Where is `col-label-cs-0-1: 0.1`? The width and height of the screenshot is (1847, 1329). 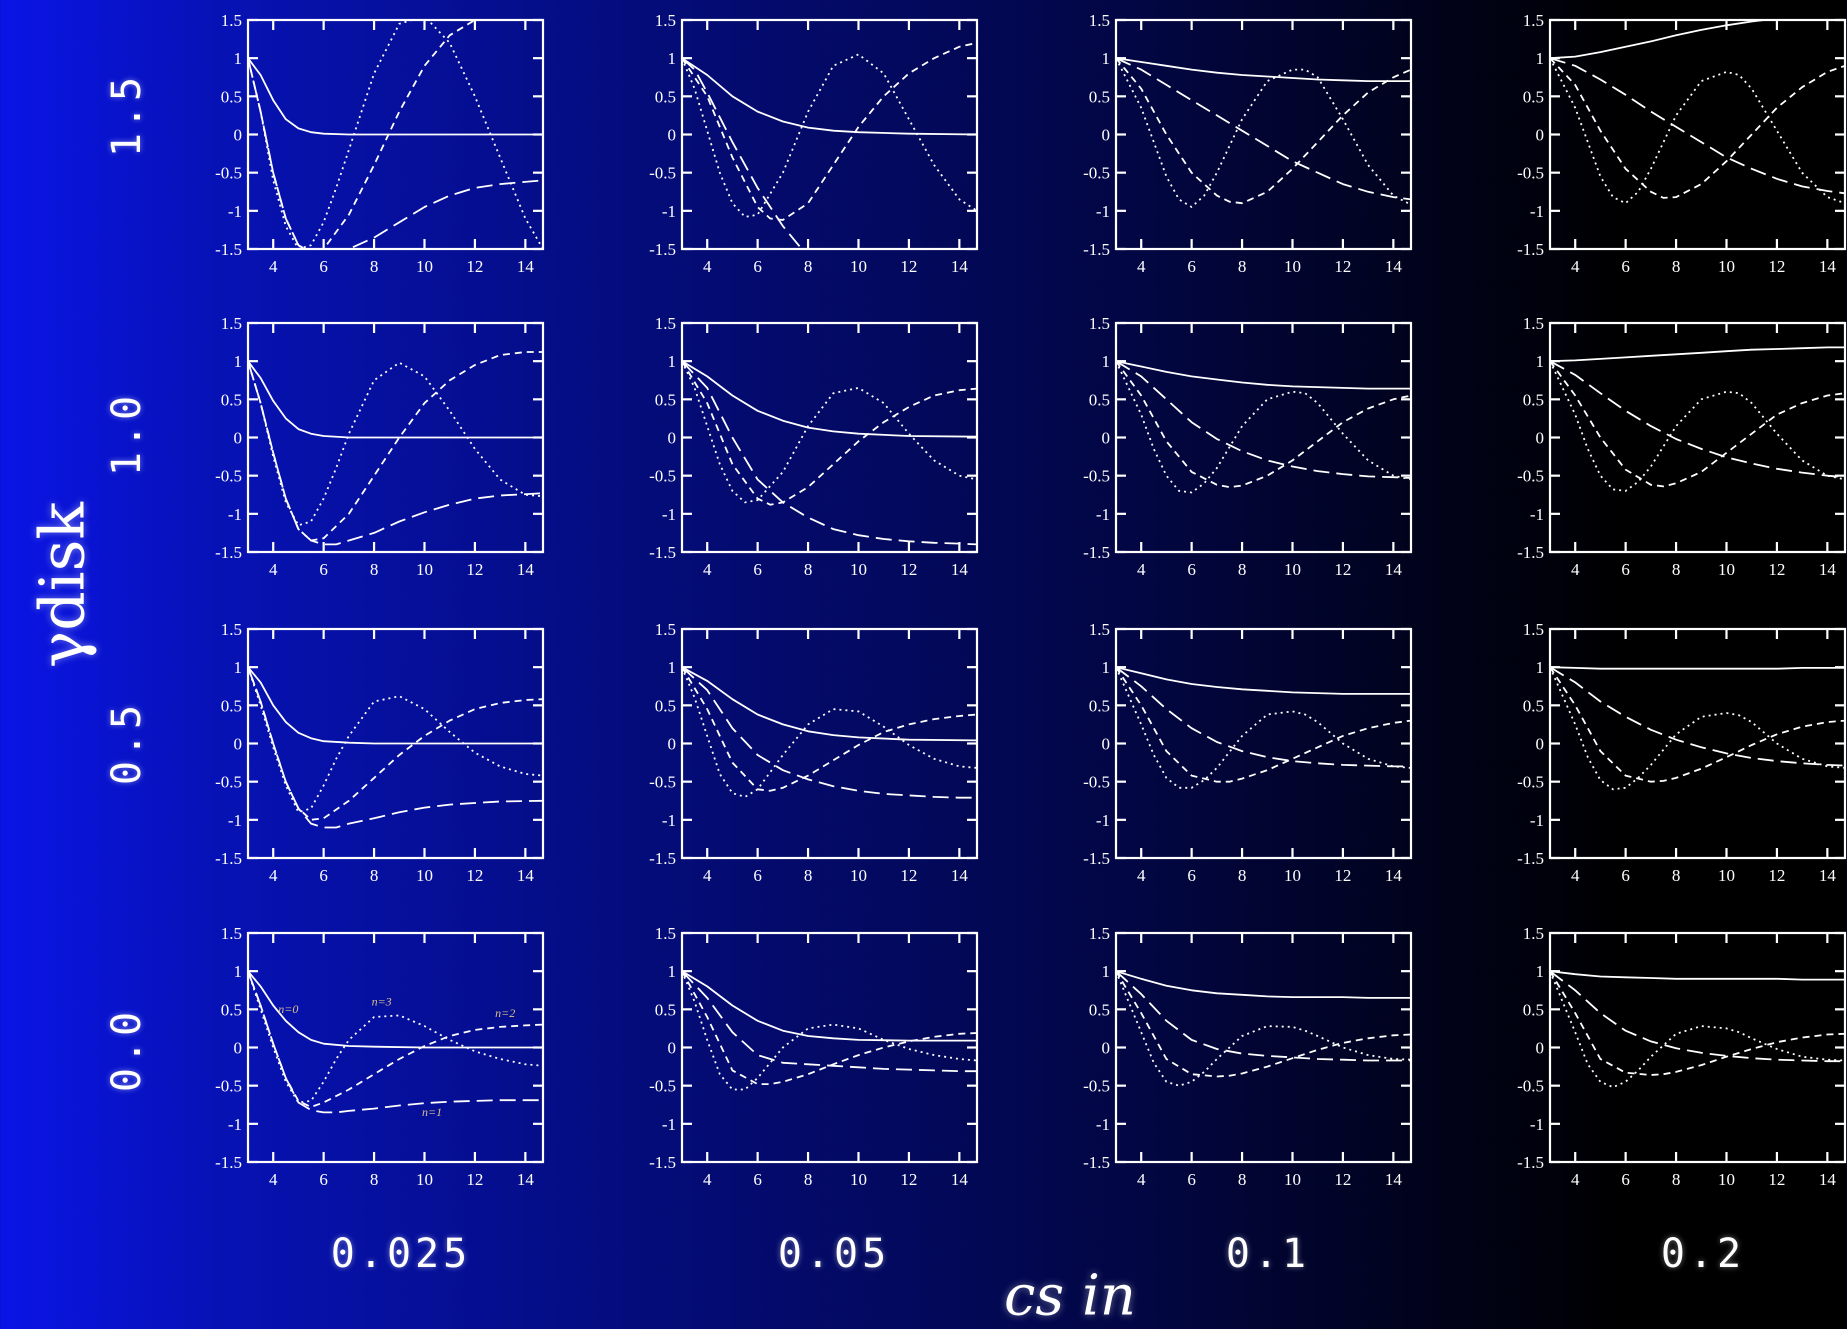
col-label-cs-0-1: 0.1 is located at coordinates (1268, 1254).